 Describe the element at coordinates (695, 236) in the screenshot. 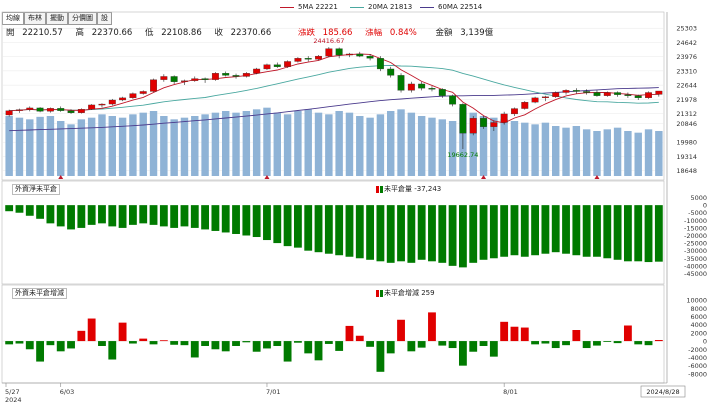

I see `net-oi-tick-label: -20000` at that location.